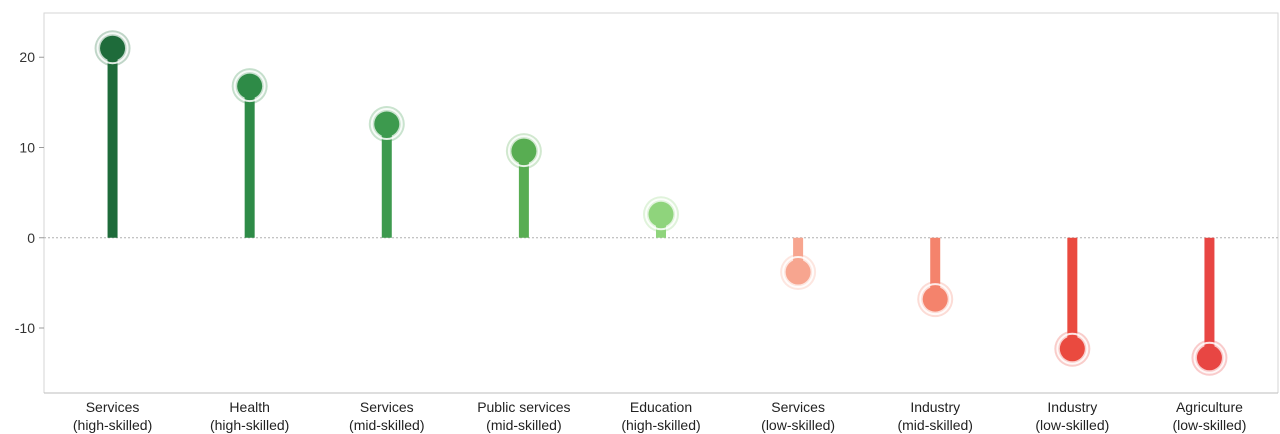 This screenshot has width=1280, height=434. What do you see at coordinates (27, 57) in the screenshot?
I see `y-tick-label: 20` at bounding box center [27, 57].